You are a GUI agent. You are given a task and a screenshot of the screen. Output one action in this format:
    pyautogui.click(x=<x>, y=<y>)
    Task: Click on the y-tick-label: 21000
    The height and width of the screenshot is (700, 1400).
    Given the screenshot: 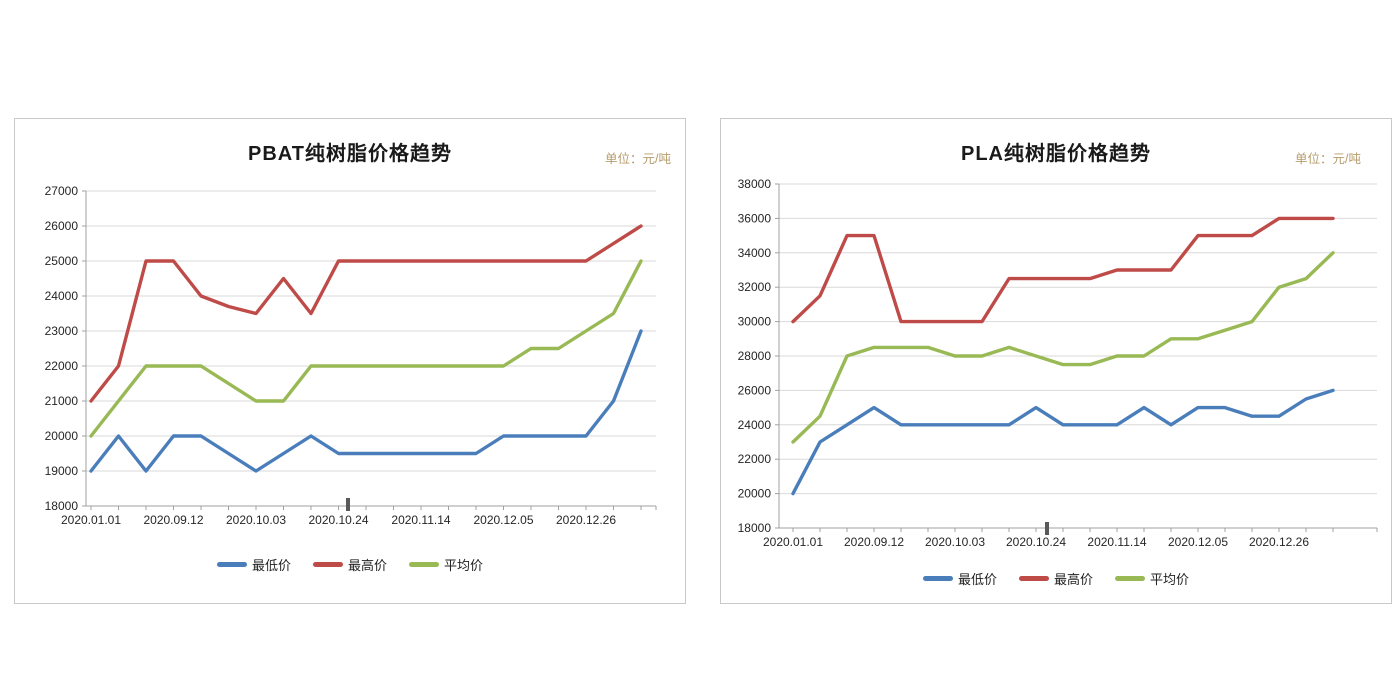 What is the action you would take?
    pyautogui.click(x=62, y=401)
    